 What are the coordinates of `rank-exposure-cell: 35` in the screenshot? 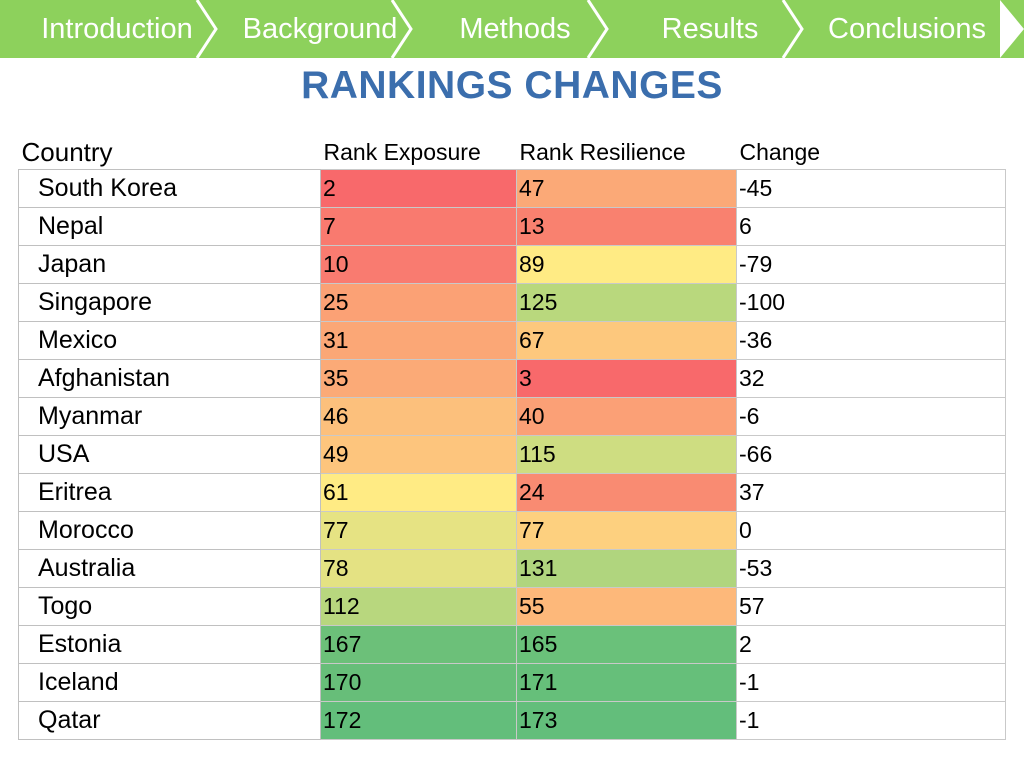 It's located at (418, 378).